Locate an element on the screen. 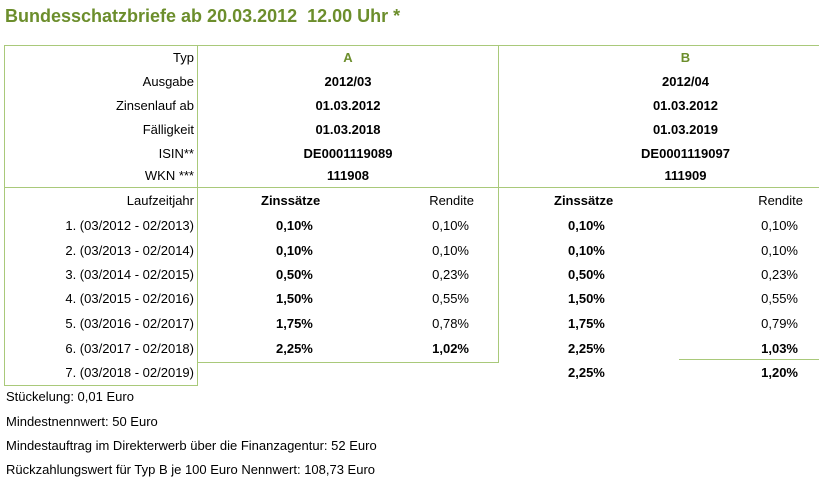 The image size is (819, 484). label-ausgabe: Ausgabe is located at coordinates (168, 81).